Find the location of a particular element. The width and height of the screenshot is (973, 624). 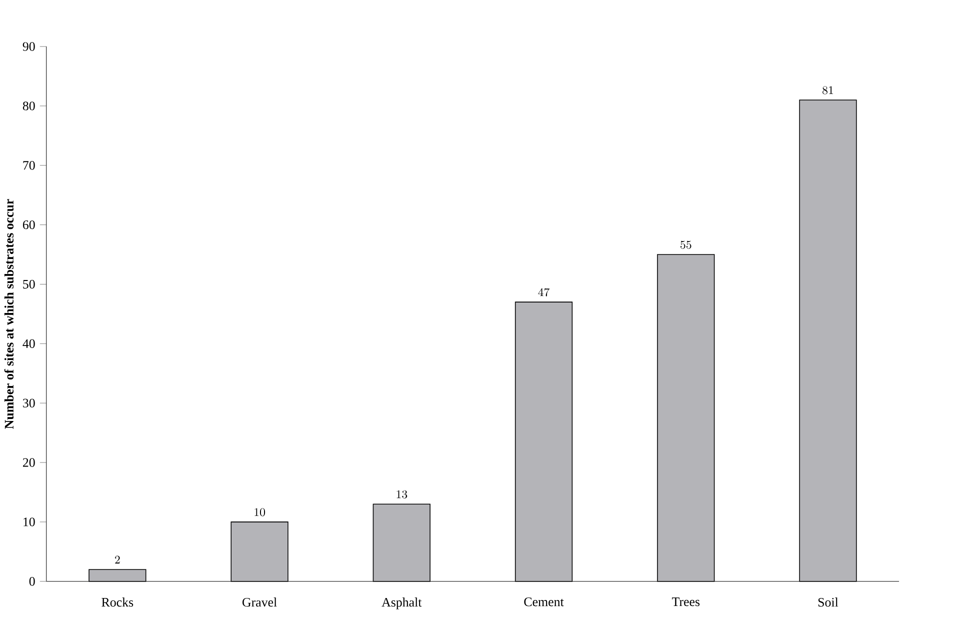

x-tick-label: Rocks is located at coordinates (118, 602).